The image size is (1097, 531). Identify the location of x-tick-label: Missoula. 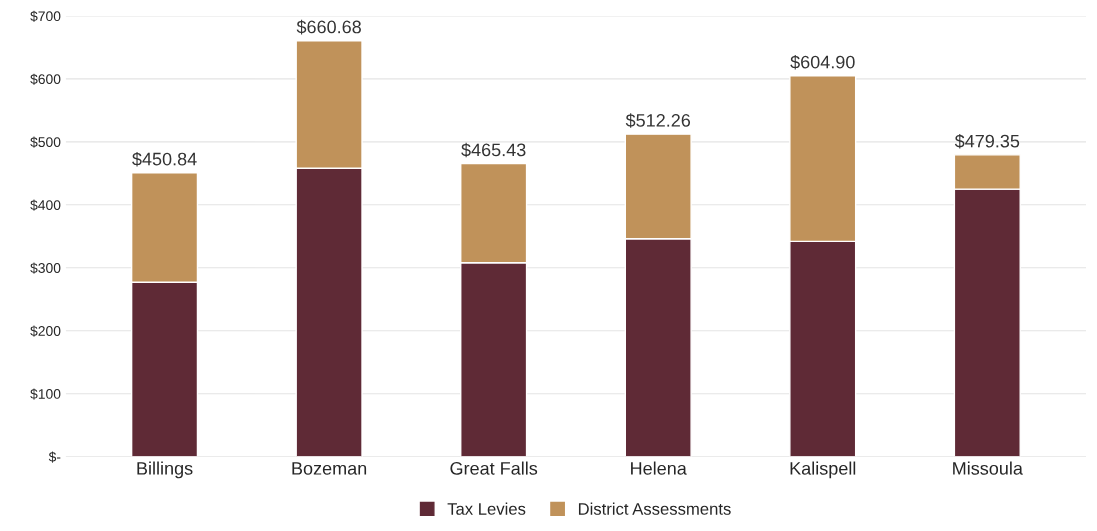
(988, 468).